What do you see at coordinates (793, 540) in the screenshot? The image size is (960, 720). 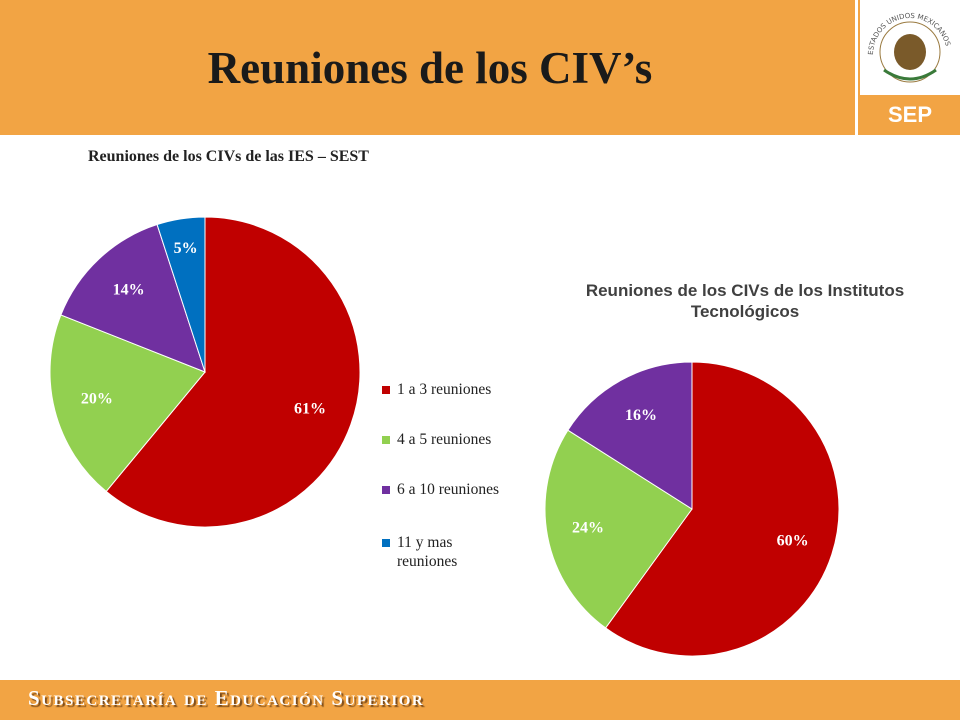 I see `data-label: 60%` at bounding box center [793, 540].